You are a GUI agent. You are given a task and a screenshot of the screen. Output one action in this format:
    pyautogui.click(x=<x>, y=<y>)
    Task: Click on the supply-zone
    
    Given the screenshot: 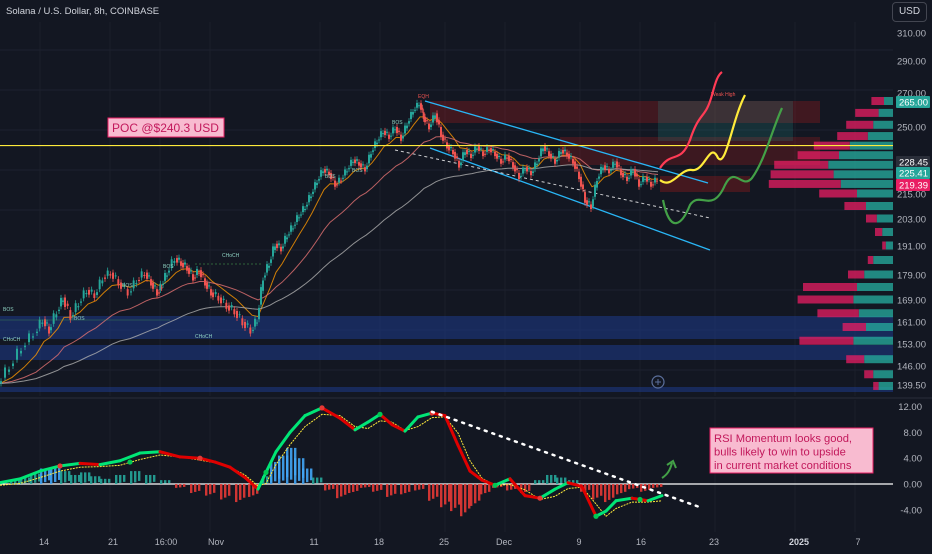 What is the action you would take?
    pyautogui.click(x=625, y=112)
    